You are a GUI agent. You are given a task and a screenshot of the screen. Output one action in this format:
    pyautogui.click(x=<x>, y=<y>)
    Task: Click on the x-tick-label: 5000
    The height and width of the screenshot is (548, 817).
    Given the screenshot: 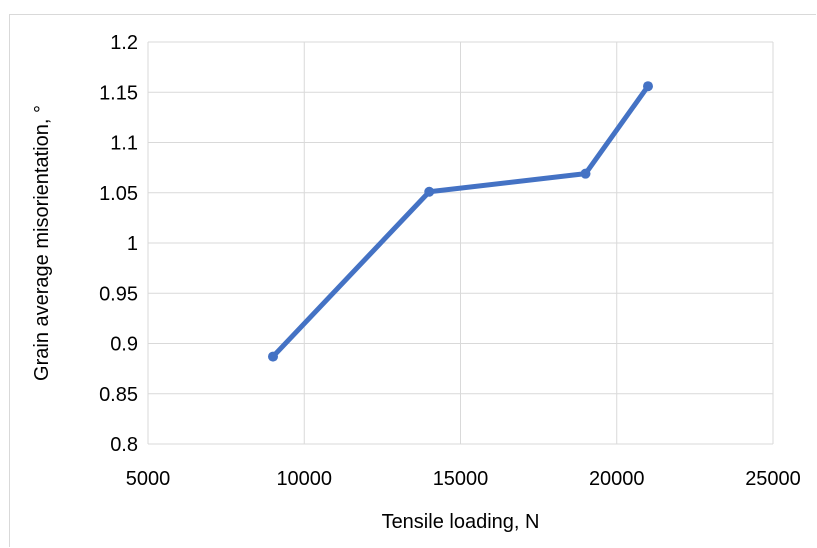 What is the action you would take?
    pyautogui.click(x=148, y=479)
    